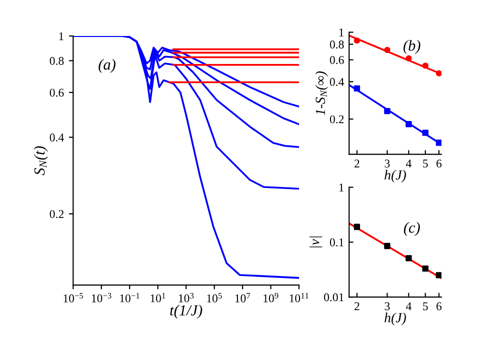  What do you see at coordinates (102, 297) in the screenshot?
I see `x-tick-label: 10$^{−3}$` at bounding box center [102, 297].